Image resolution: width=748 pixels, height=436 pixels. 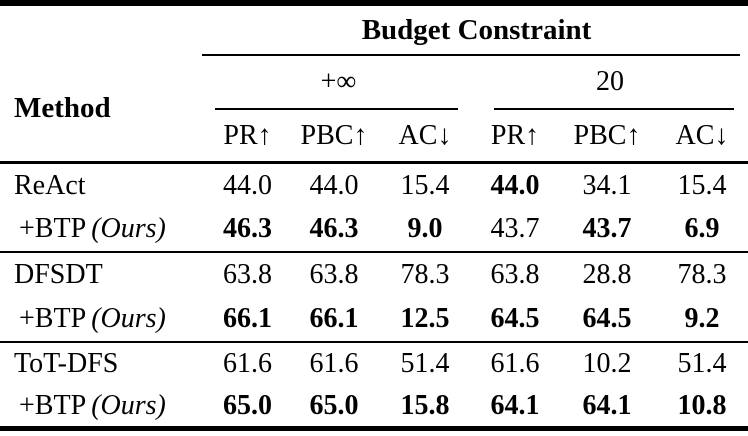 What do you see at coordinates (50, 185) in the screenshot?
I see `method-cell-react: ReAct` at bounding box center [50, 185].